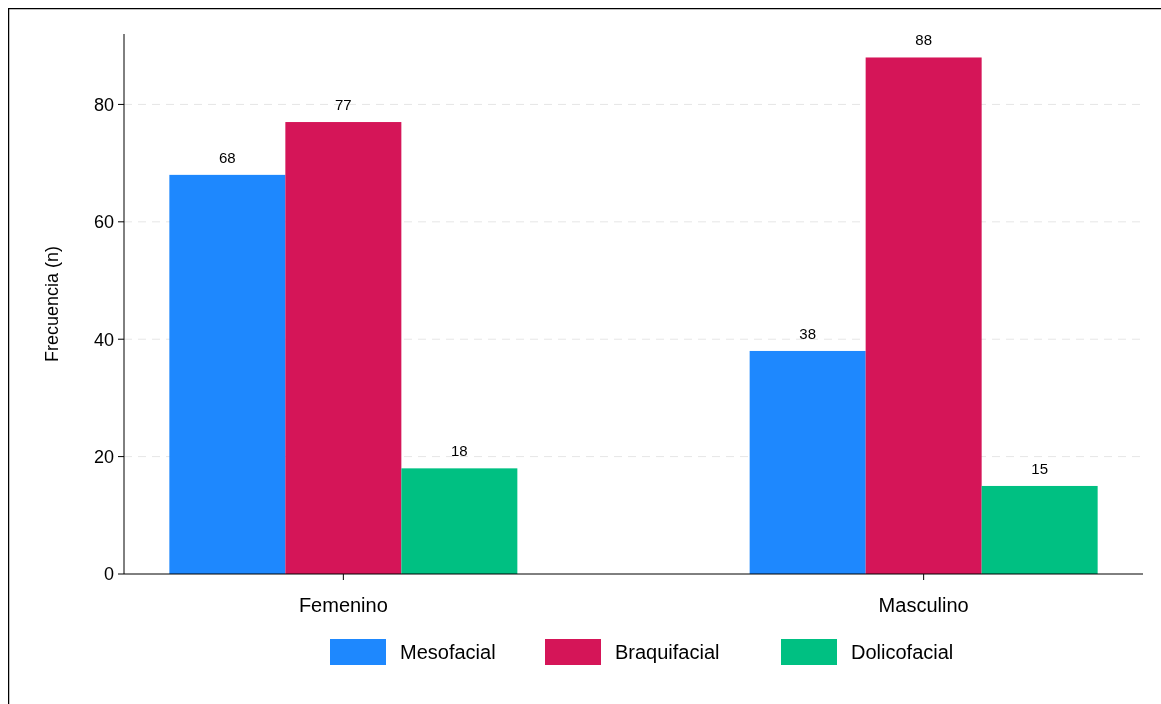 This screenshot has width=1161, height=704. I want to click on y-axis-title: Frecuencia (n), so click(52, 304).